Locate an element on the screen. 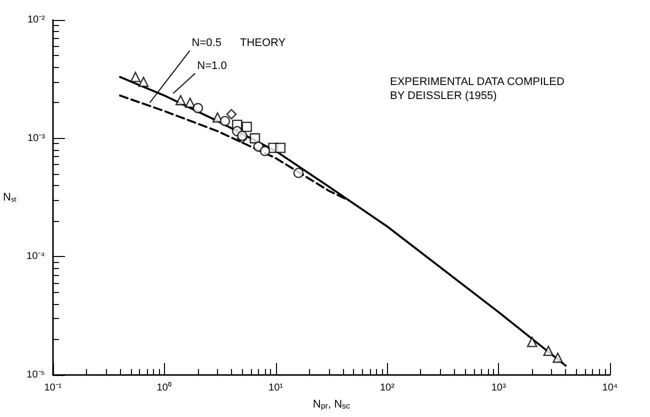  y-tick-label: 10⁻⁴ is located at coordinates (35, 256).